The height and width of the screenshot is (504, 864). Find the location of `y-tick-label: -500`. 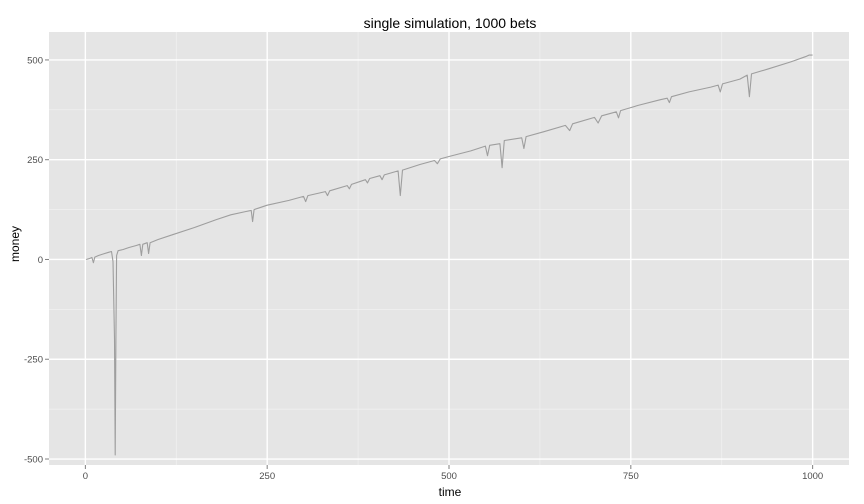

y-tick-label: -500 is located at coordinates (33, 460).